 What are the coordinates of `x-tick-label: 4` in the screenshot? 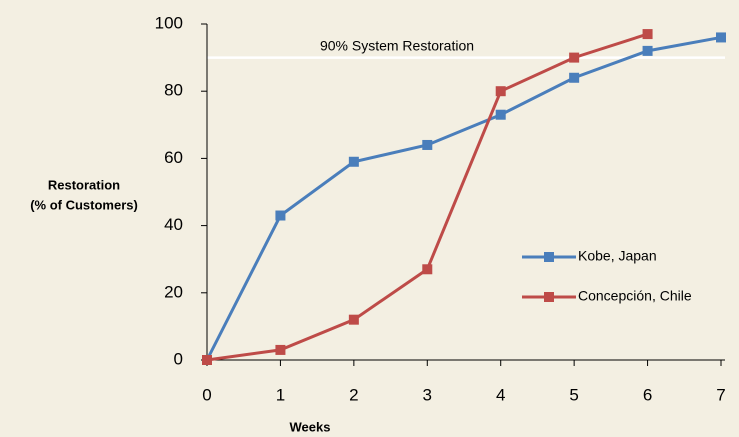 It's located at (500, 394).